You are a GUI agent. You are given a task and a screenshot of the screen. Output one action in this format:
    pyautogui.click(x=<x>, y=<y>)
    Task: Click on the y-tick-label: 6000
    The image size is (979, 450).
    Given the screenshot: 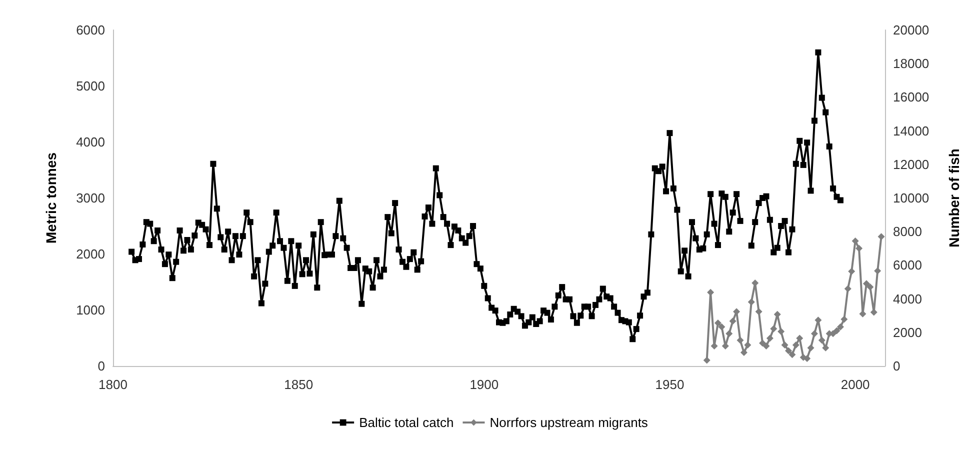 What is the action you would take?
    pyautogui.click(x=90, y=30)
    